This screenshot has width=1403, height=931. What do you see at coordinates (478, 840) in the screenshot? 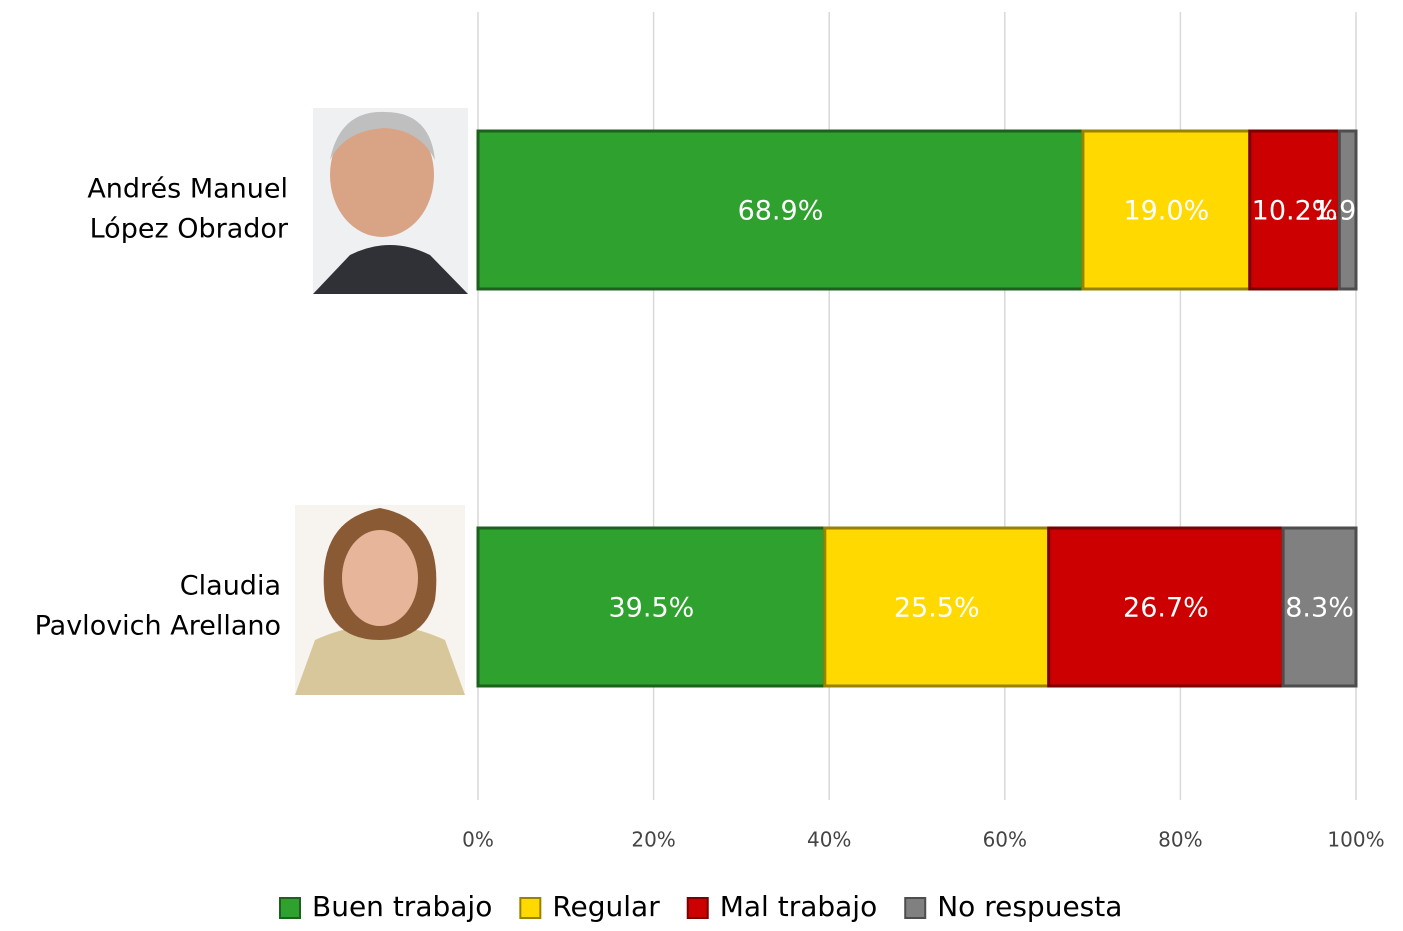
I see `x-tick-label: 0%` at bounding box center [478, 840].